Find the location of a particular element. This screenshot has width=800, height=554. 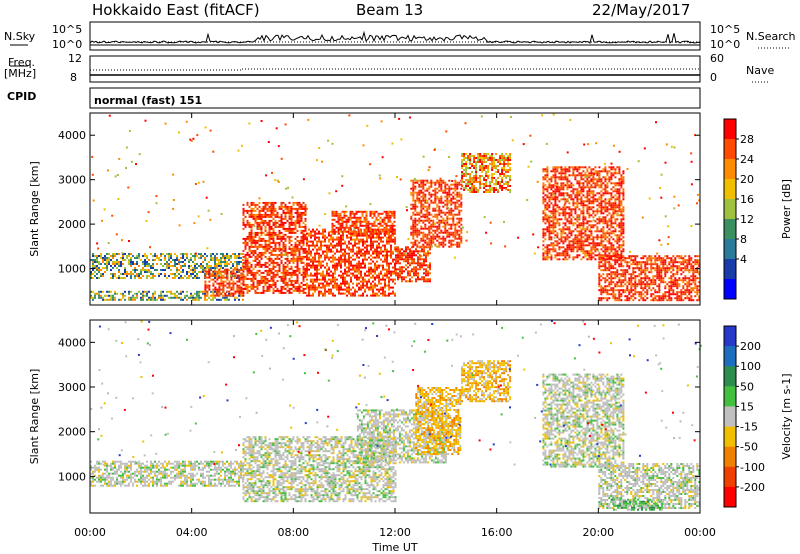

nave-series is located at coordinates (395, 69).